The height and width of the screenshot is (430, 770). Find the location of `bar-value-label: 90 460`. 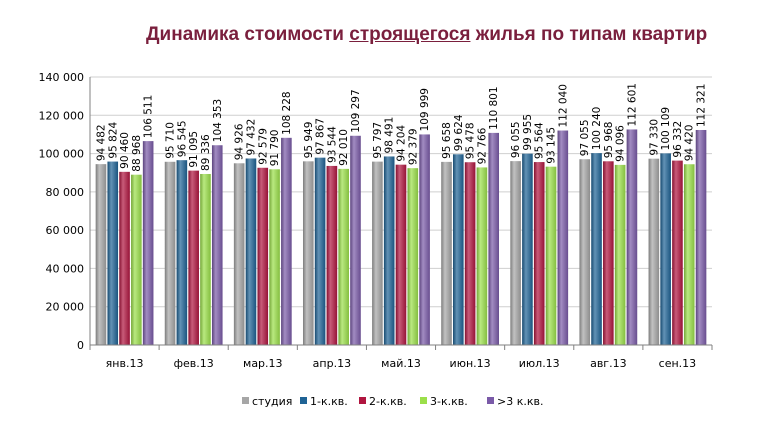

bar-value-label: 90 460 is located at coordinates (125, 150).